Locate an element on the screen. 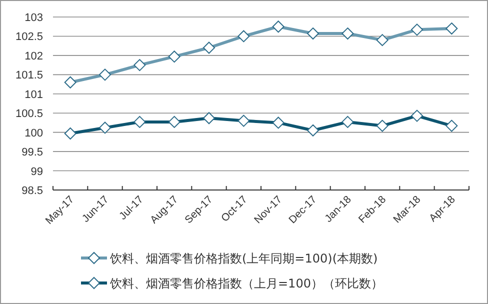 This screenshot has width=488, height=304. y-tick-label: 99 is located at coordinates (36, 172).